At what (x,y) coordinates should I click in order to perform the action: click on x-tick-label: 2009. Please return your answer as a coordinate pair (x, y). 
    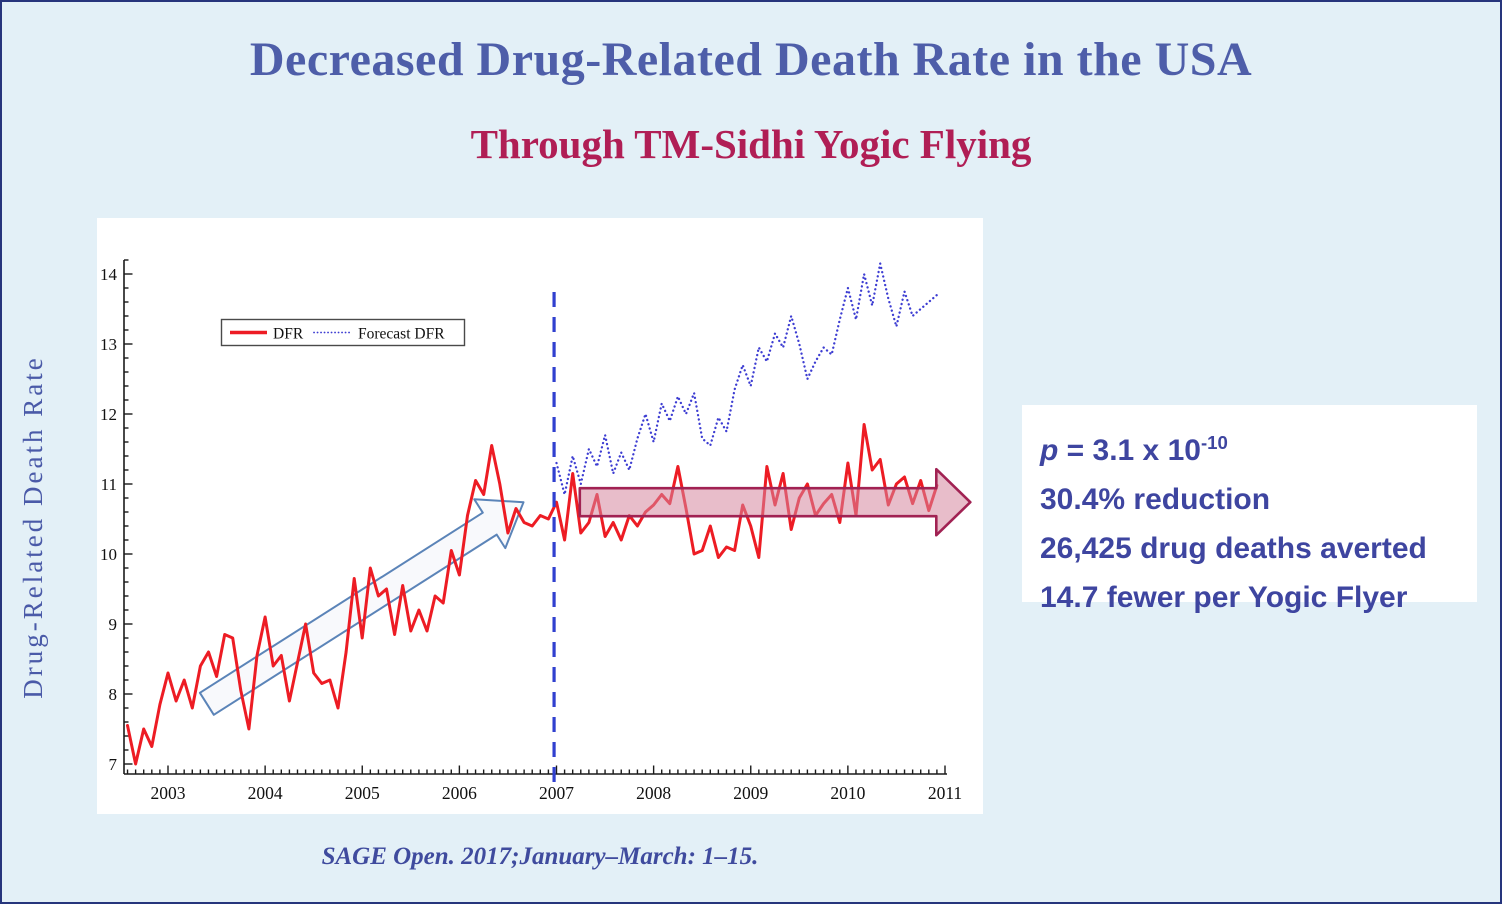
    Looking at the image, I should click on (750, 793).